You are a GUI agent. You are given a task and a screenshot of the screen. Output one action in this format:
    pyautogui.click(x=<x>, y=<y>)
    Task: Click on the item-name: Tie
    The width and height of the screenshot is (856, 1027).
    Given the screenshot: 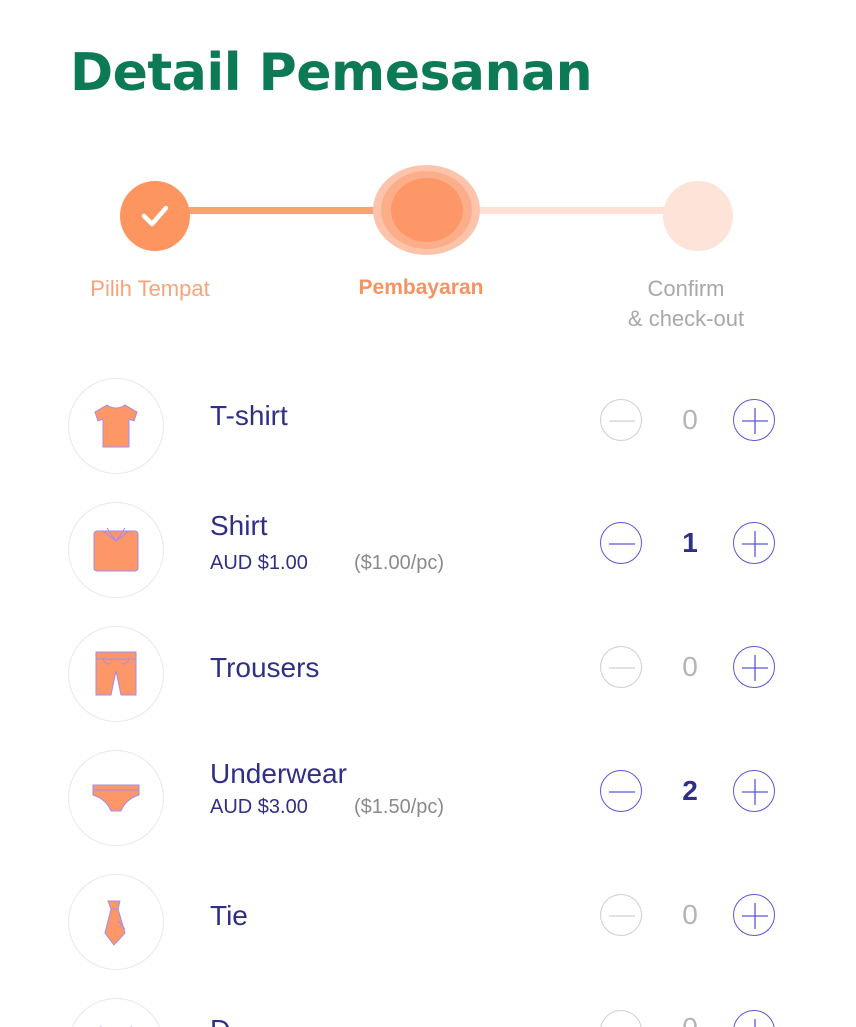 What is the action you would take?
    pyautogui.click(x=229, y=915)
    